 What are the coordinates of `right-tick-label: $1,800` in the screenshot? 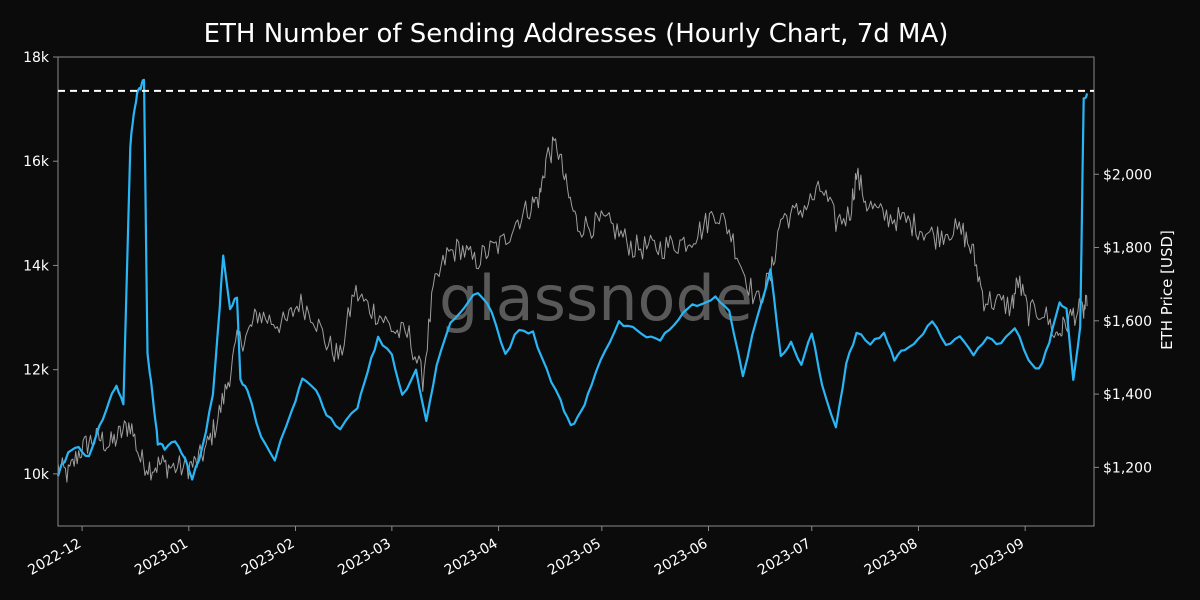 It's located at (1127, 249).